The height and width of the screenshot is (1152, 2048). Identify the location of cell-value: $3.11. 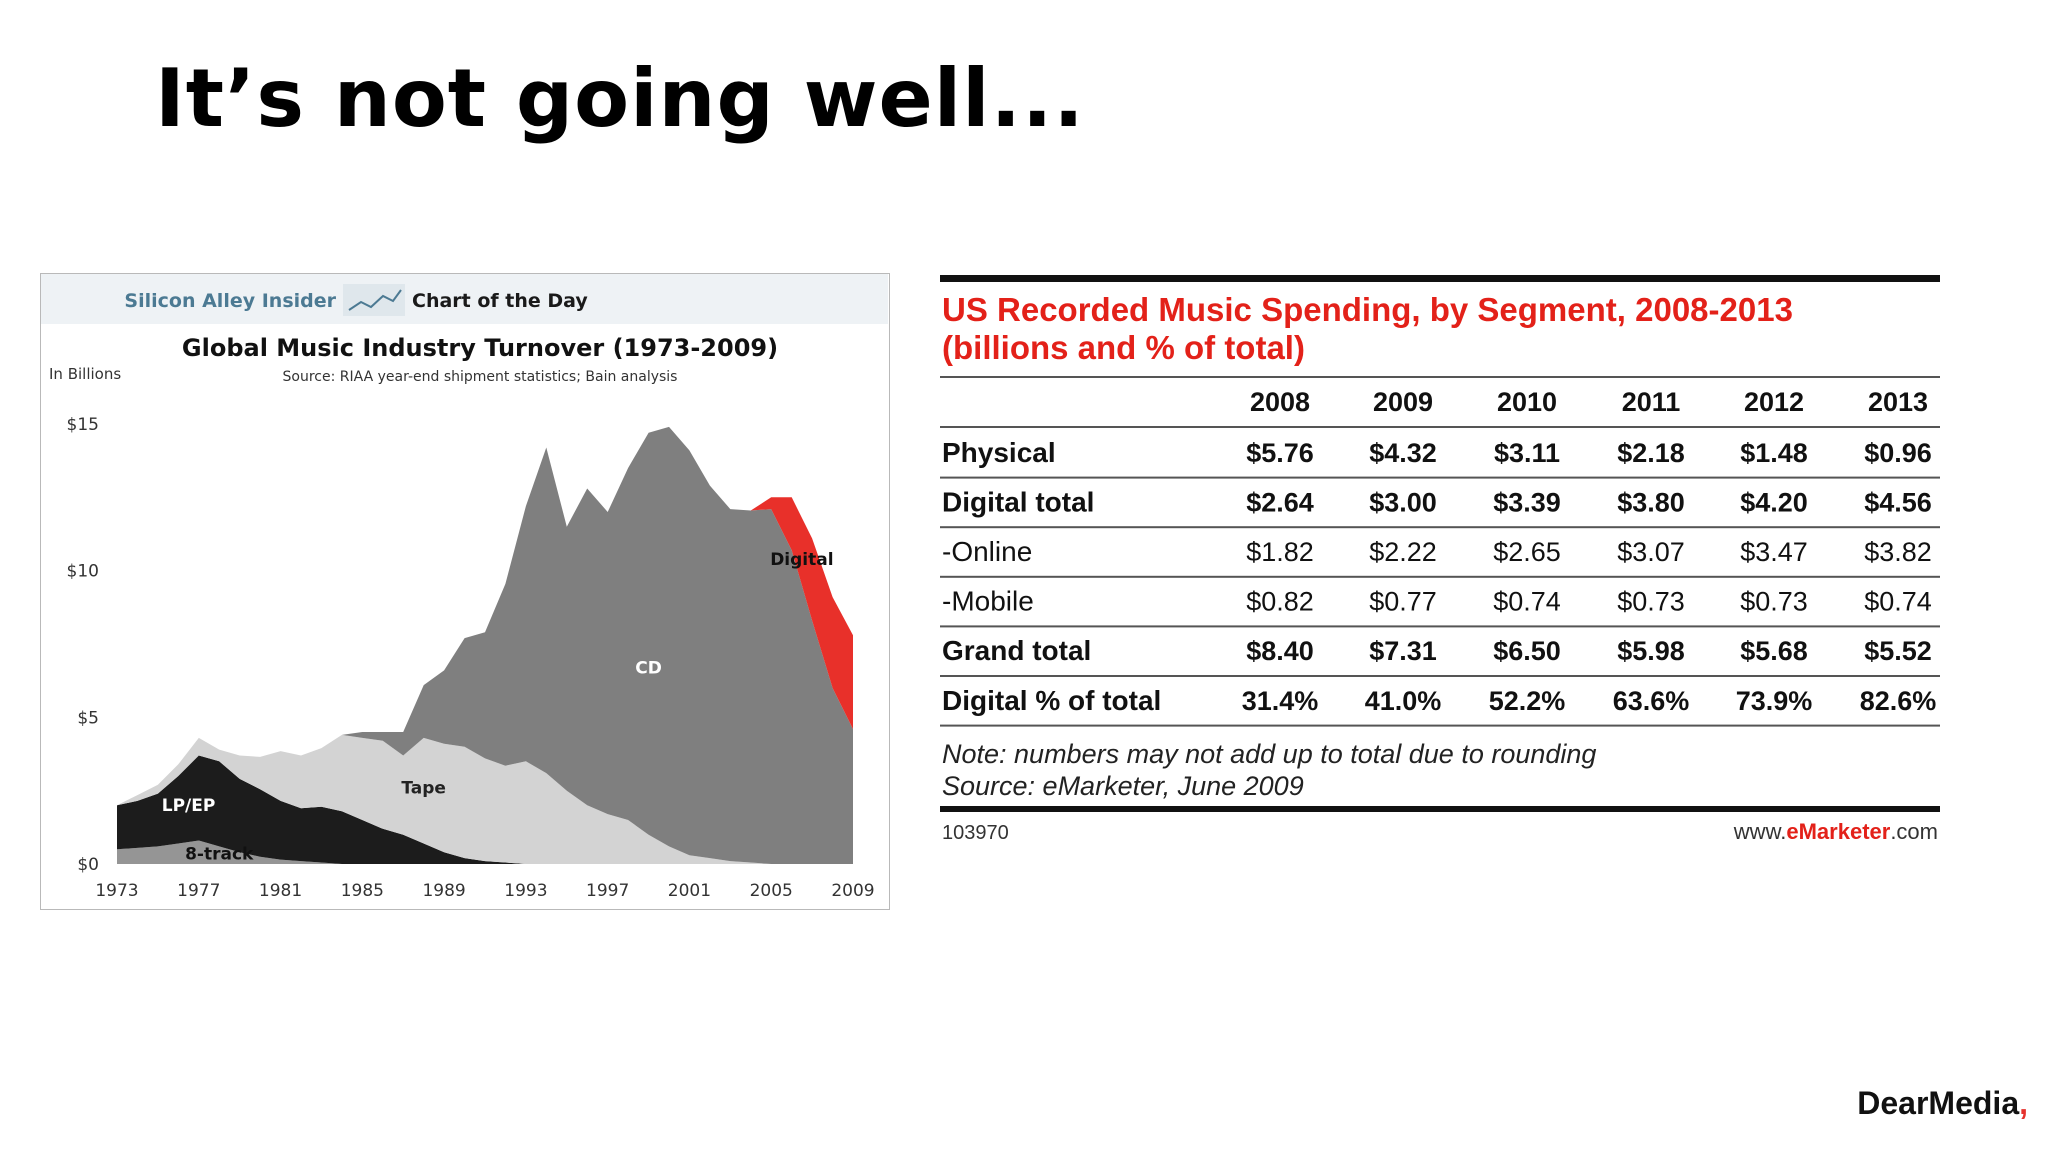
(1527, 453).